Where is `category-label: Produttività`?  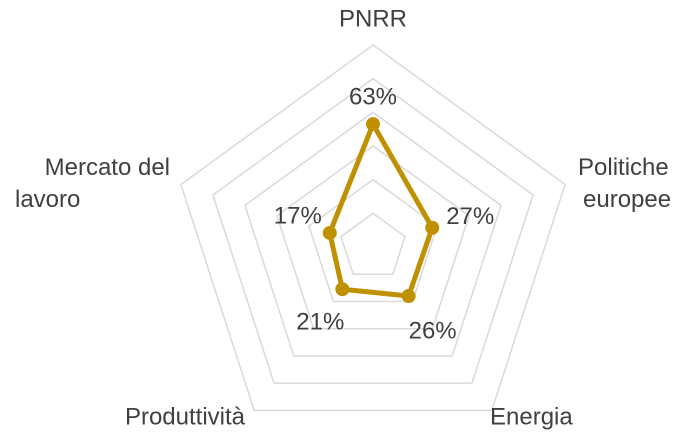
category-label: Produttività is located at coordinates (185, 416).